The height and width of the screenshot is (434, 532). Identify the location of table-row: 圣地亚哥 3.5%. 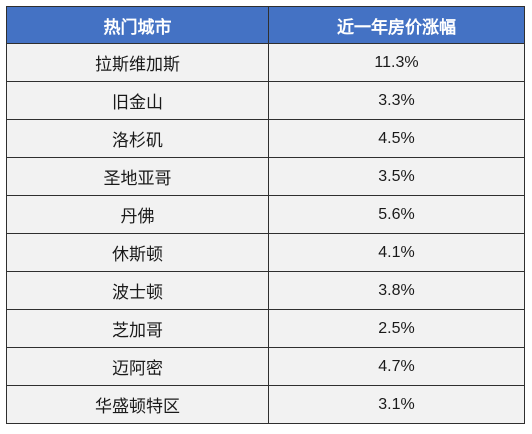
(265, 176).